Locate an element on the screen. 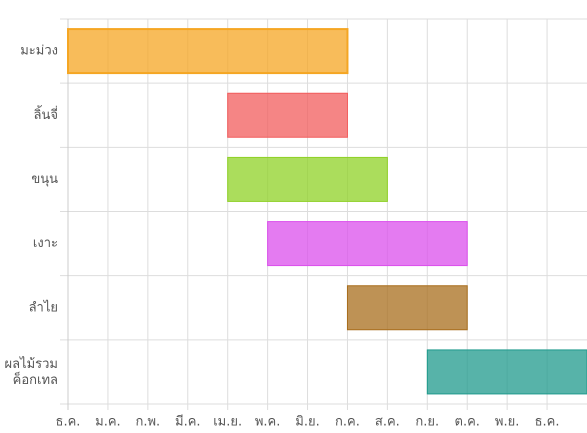  x-tick-label: ก.ค. is located at coordinates (347, 422).